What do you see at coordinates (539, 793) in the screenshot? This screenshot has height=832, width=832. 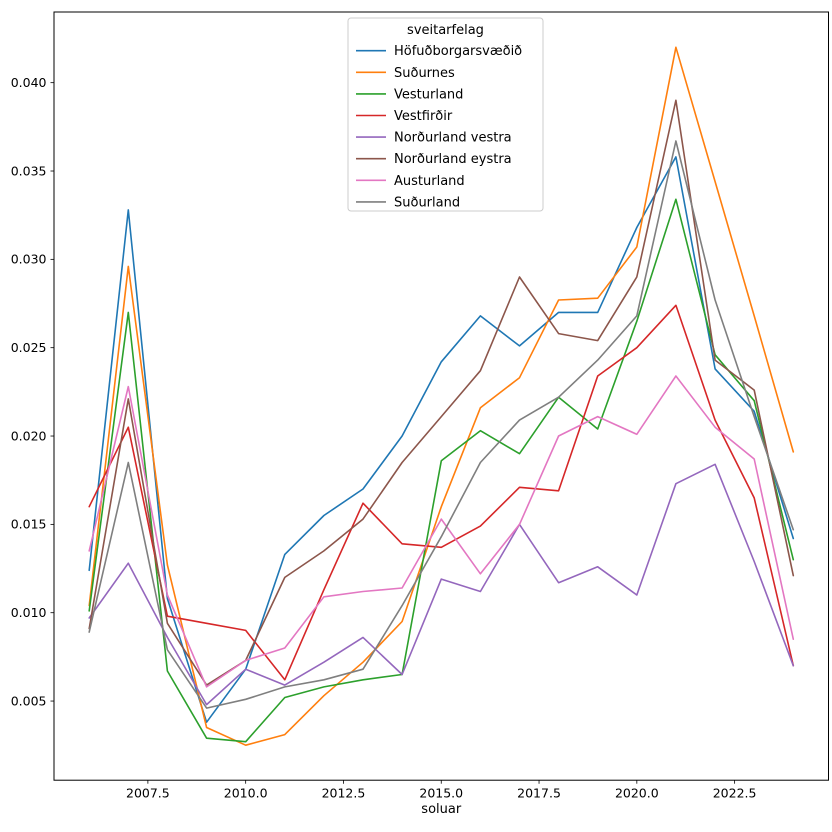 I see `x-tick-label: 2017.5` at bounding box center [539, 793].